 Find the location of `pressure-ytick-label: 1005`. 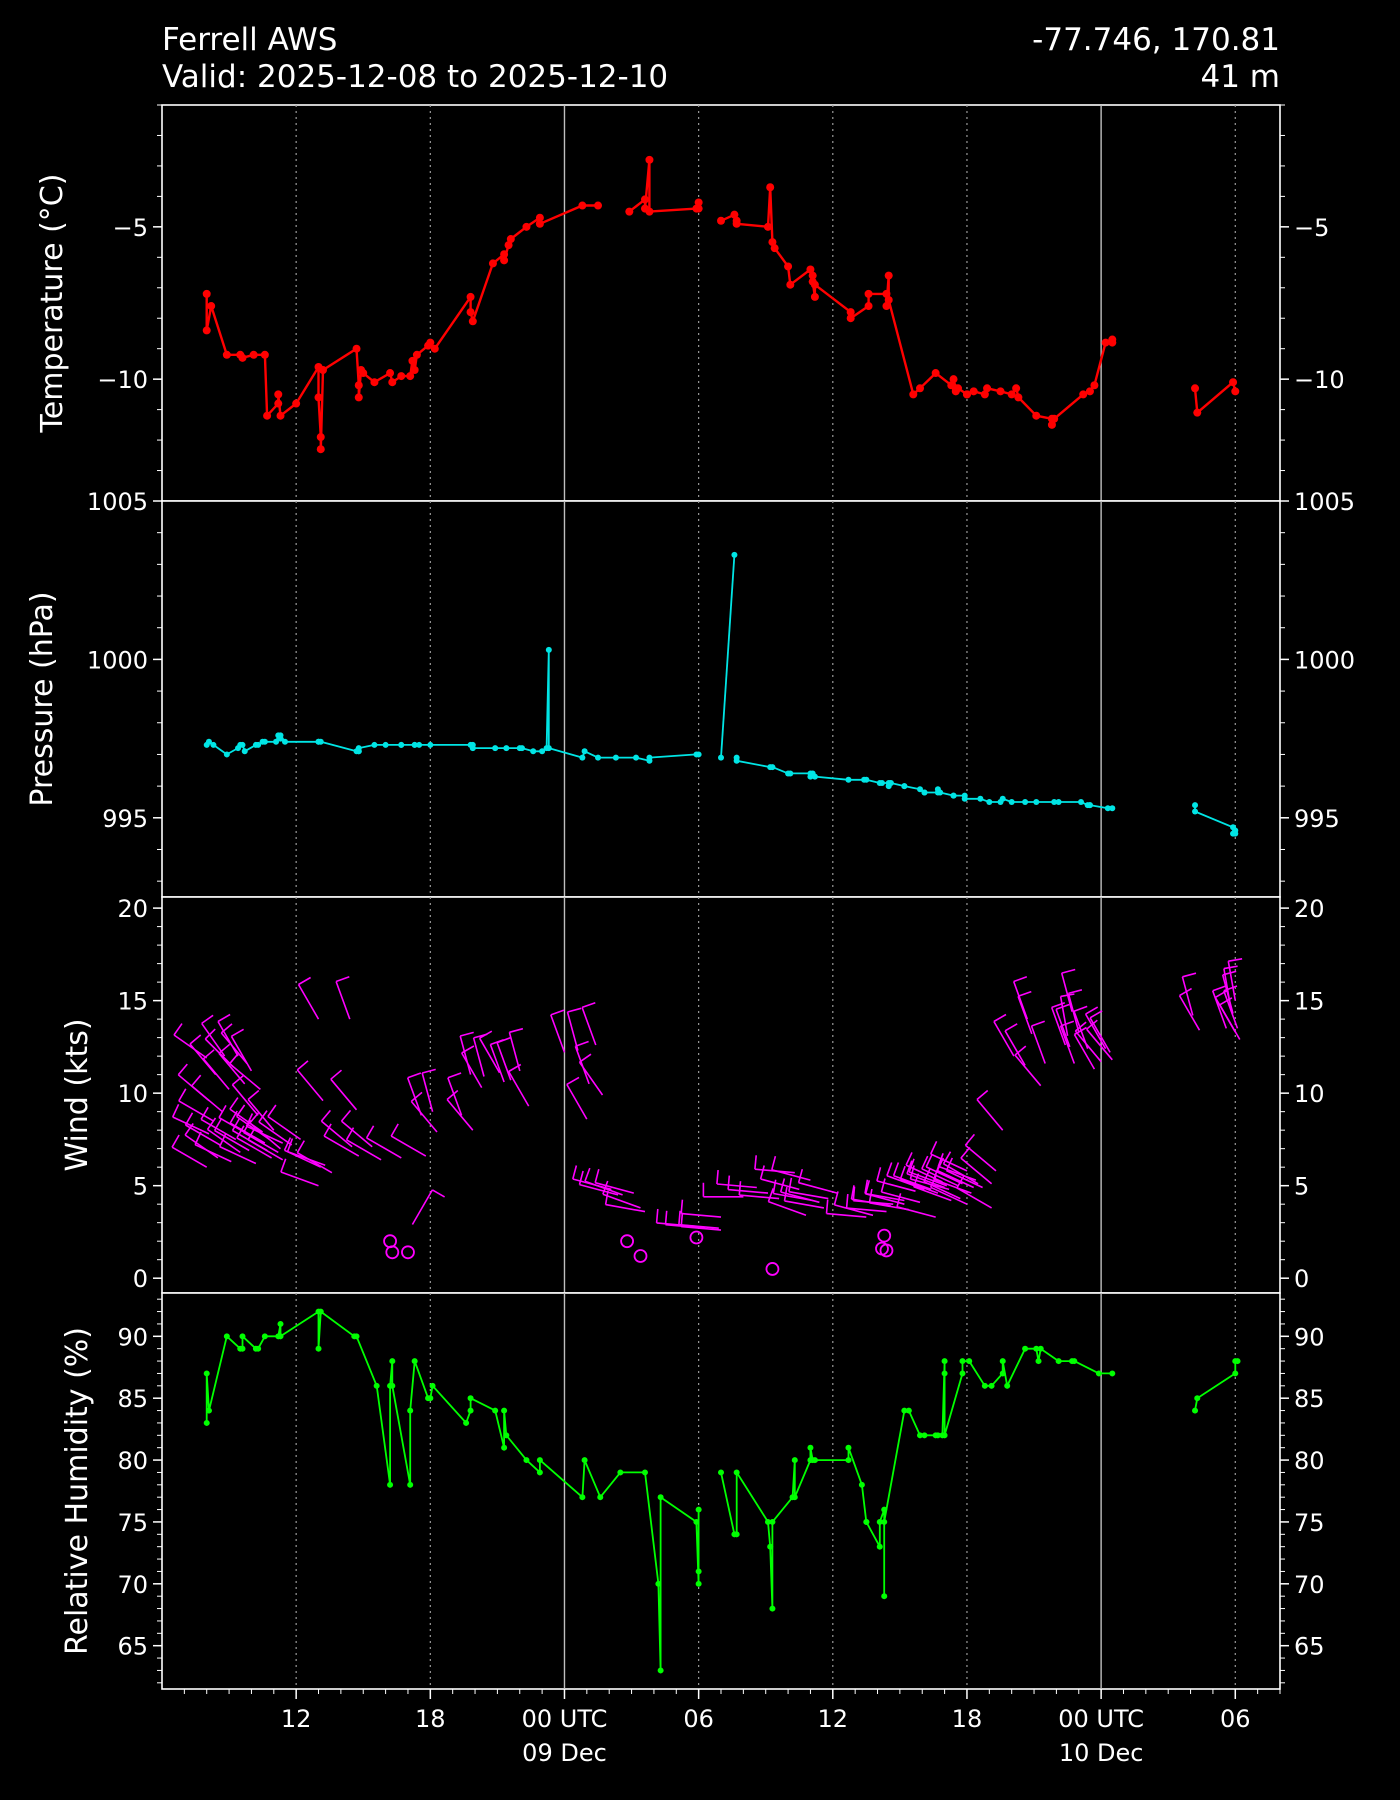

pressure-ytick-label: 1005 is located at coordinates (1324, 502).